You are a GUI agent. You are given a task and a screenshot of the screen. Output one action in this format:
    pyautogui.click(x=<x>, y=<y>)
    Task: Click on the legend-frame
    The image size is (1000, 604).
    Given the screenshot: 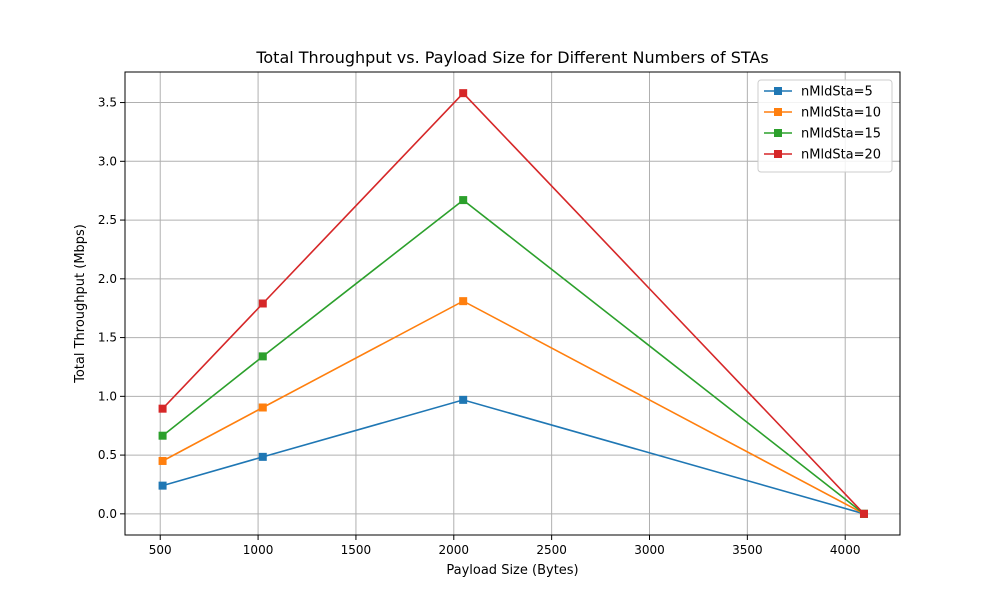 What is the action you would take?
    pyautogui.click(x=825, y=126)
    